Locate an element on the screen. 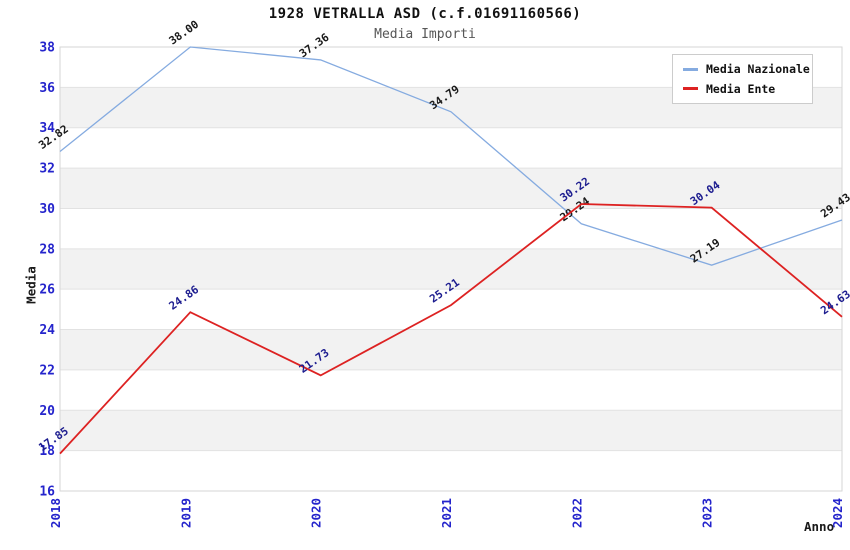 The height and width of the screenshot is (550, 850). legend-label: Media Nazionale is located at coordinates (758, 69).